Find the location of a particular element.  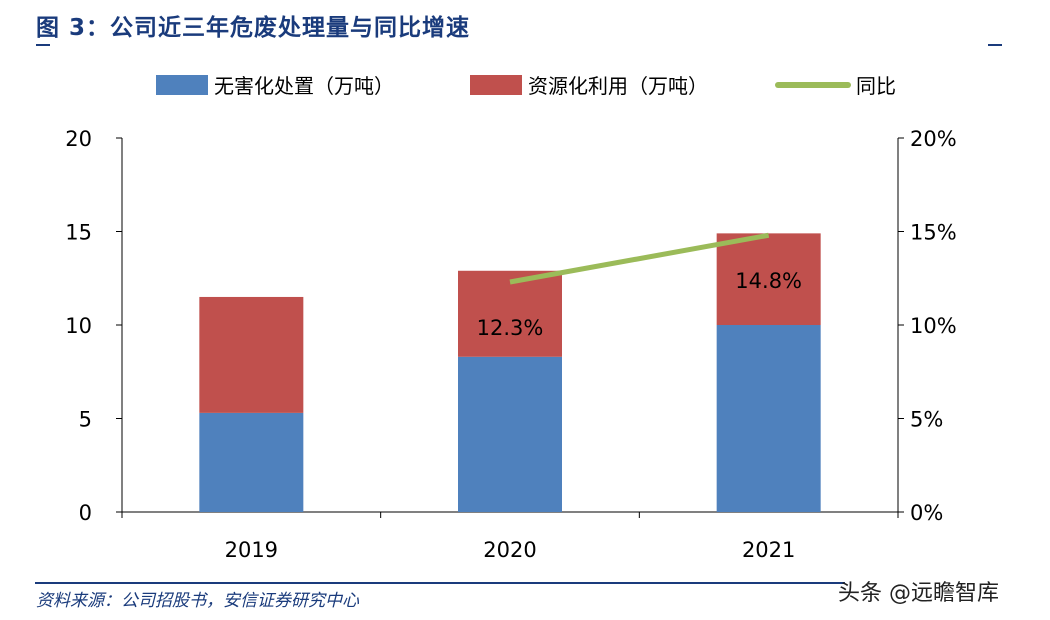

yoy-data-label: 12.3% is located at coordinates (510, 328).